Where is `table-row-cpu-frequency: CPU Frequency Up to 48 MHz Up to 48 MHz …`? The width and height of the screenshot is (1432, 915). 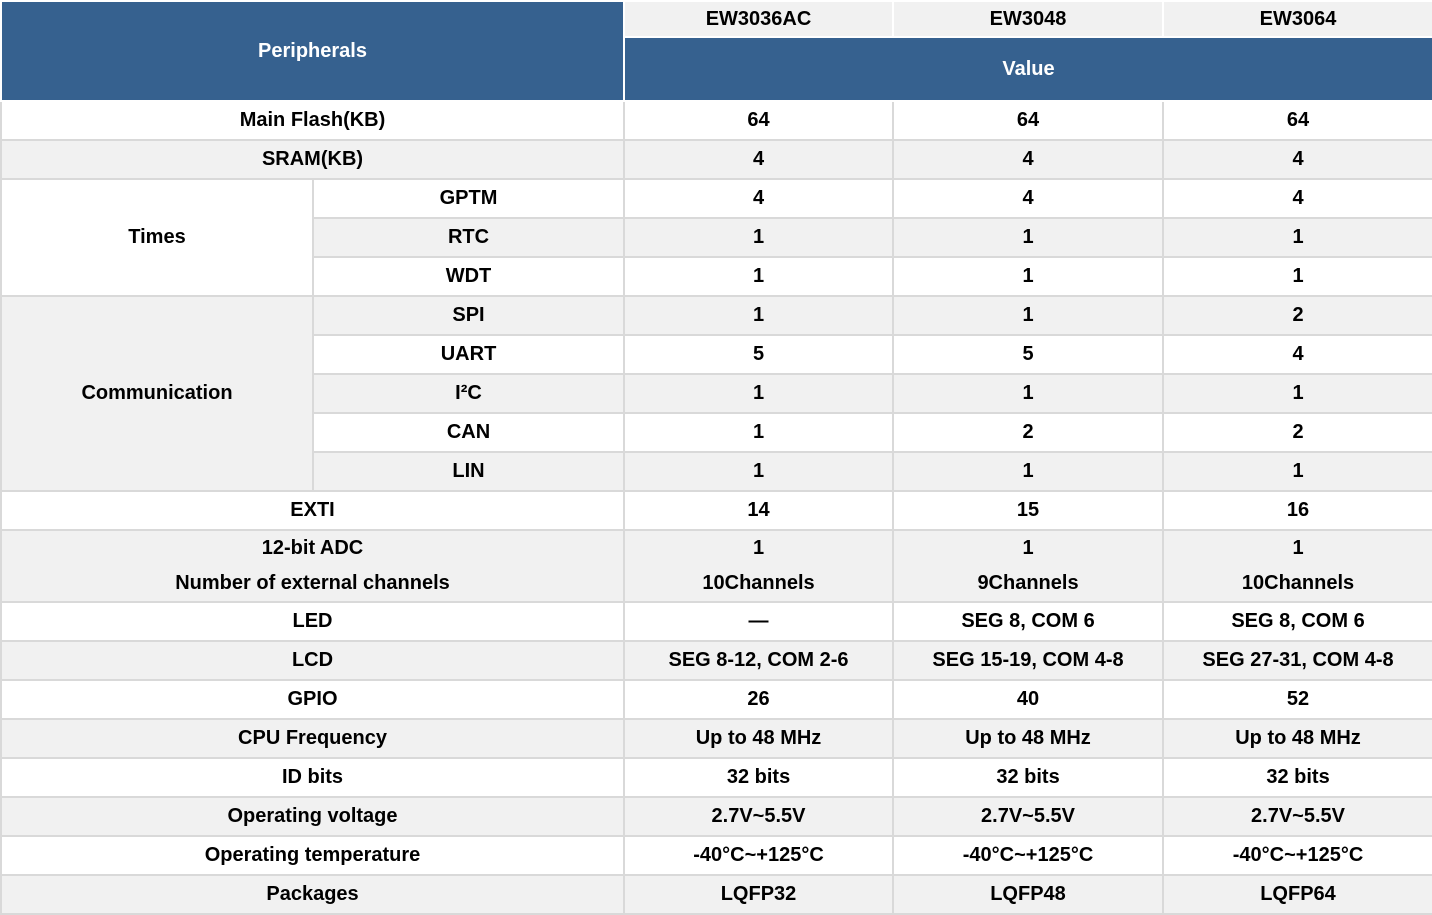
table-row-cpu-frequency: CPU Frequency Up to 48 MHz Up to 48 MHz … is located at coordinates (716, 738).